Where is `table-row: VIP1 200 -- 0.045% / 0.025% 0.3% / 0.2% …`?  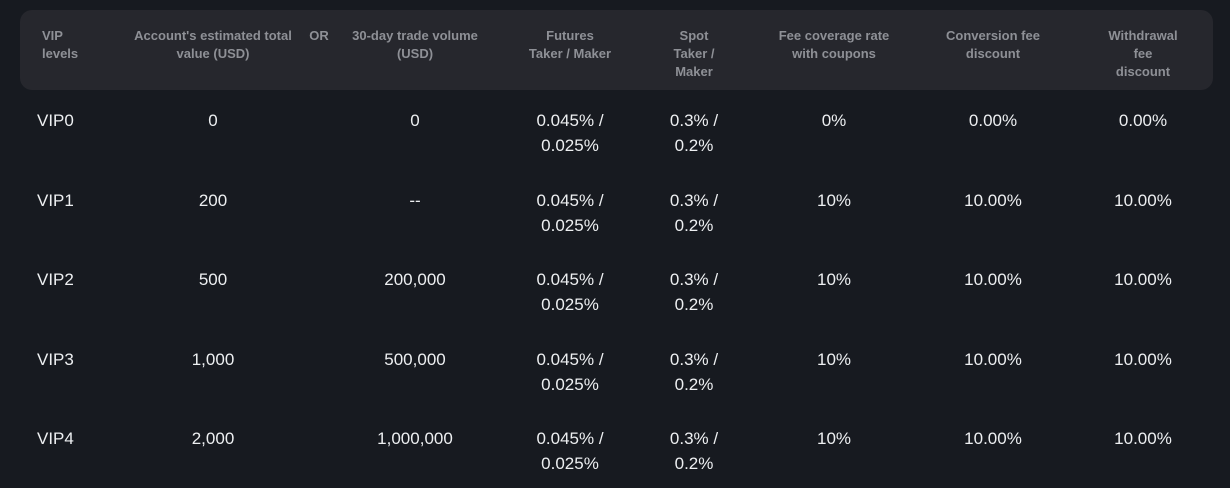 table-row: VIP1 200 -- 0.045% / 0.025% 0.3% / 0.2% … is located at coordinates (615, 217).